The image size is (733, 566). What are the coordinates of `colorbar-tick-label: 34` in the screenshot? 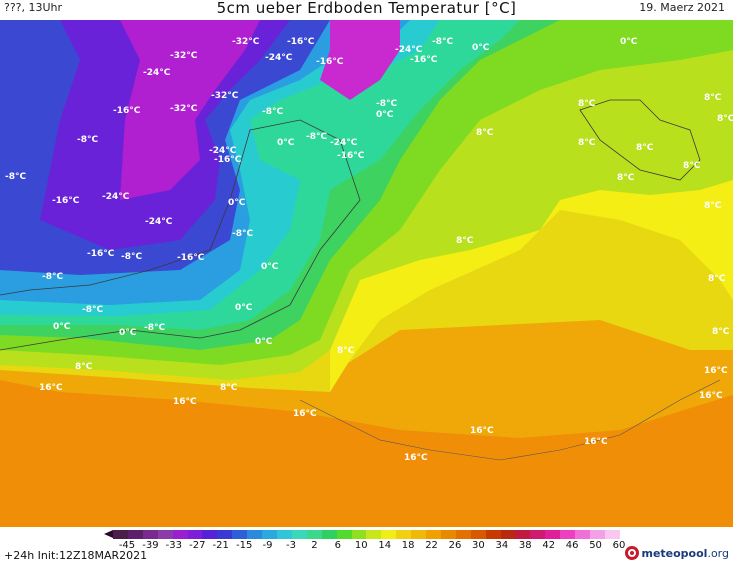 It's located at (502, 545).